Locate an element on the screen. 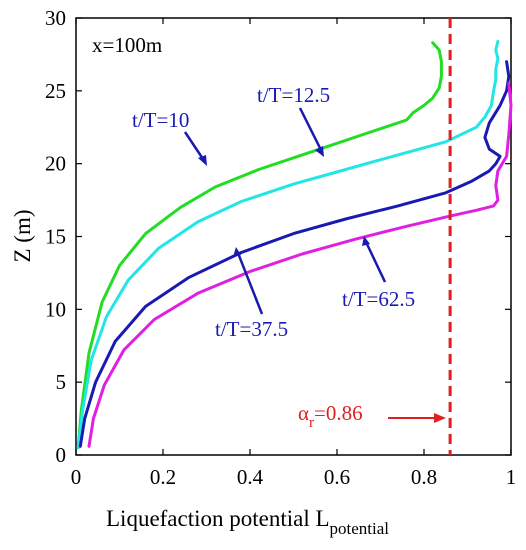  y-tick-label: 30 is located at coordinates (55, 18).